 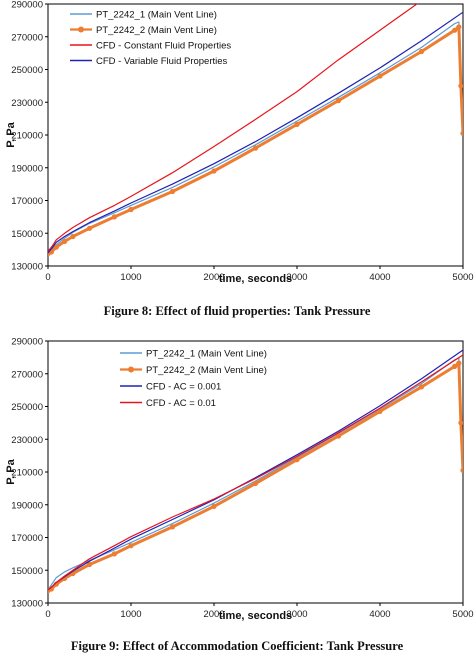 What do you see at coordinates (163, 46) in the screenshot?
I see `legend-label-3: CFD - Constant Fluid Properties` at bounding box center [163, 46].